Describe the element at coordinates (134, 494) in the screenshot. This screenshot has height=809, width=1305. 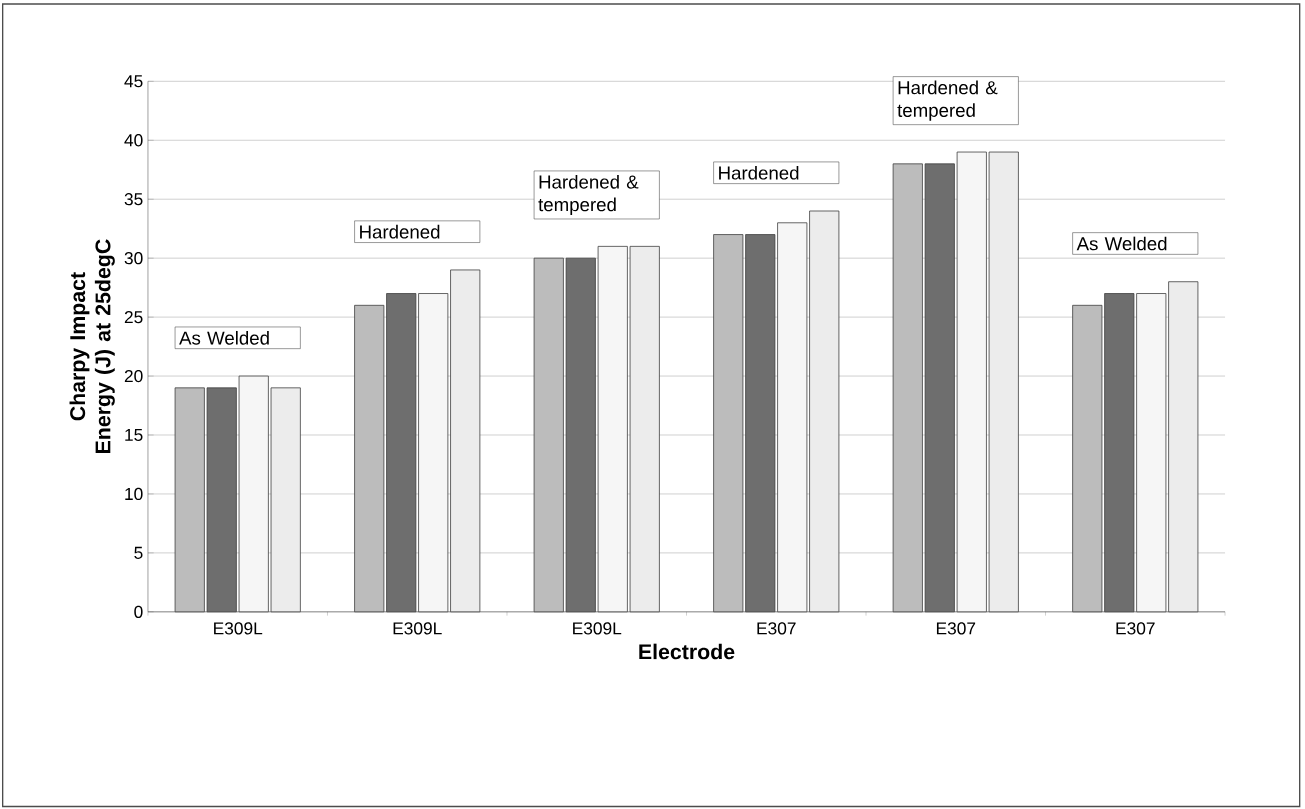
I see `y-tick-label: 10` at that location.